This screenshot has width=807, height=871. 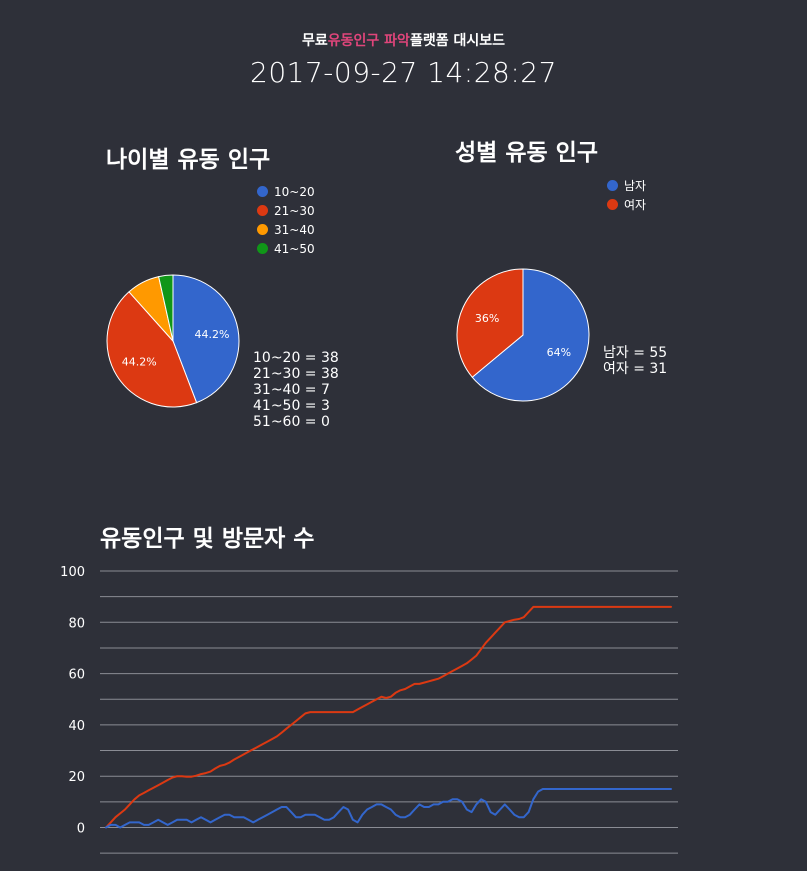 What do you see at coordinates (296, 374) in the screenshot?
I see `age-stat-line: 21~30 = 38` at bounding box center [296, 374].